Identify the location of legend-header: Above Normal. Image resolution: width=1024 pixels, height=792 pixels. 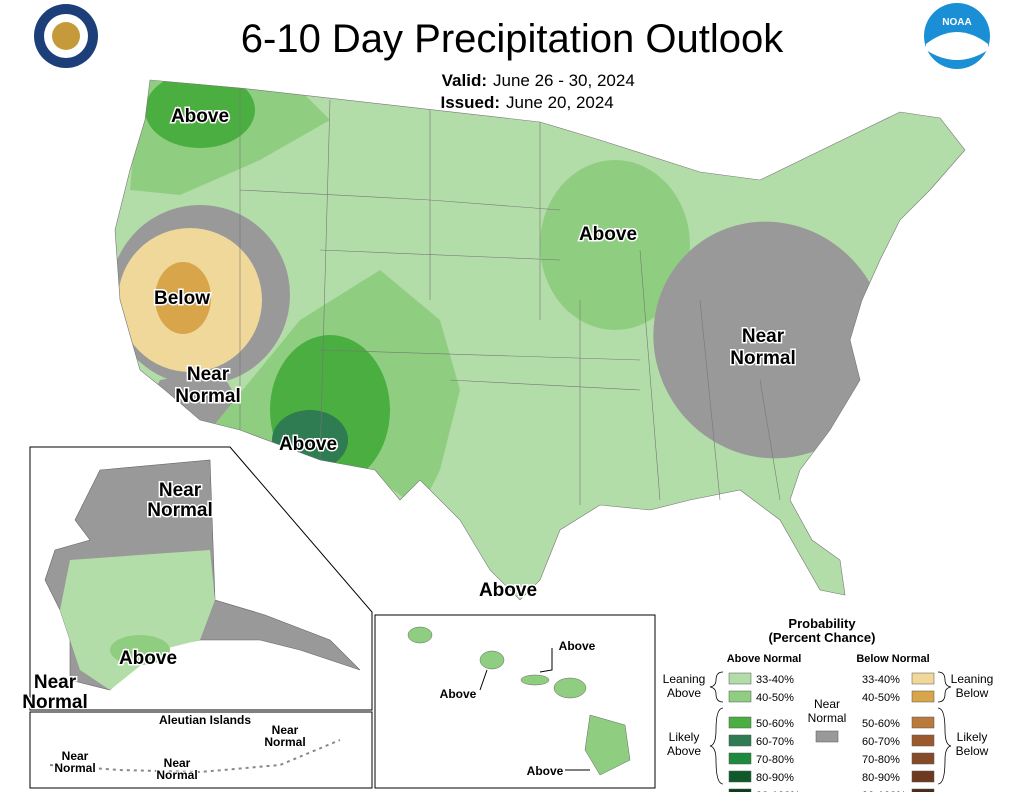
(764, 659).